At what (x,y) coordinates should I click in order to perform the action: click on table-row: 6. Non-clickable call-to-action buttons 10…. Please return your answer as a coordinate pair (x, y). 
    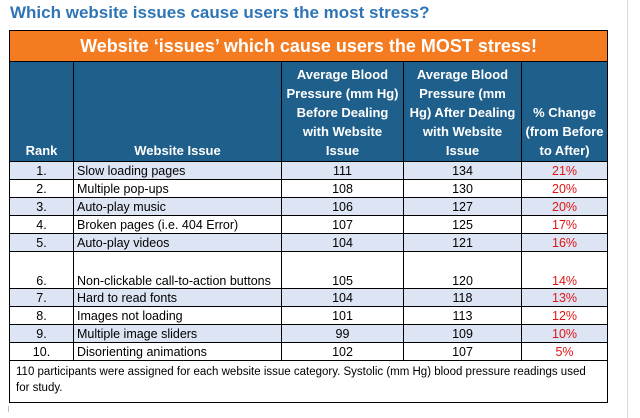
    Looking at the image, I should click on (309, 270).